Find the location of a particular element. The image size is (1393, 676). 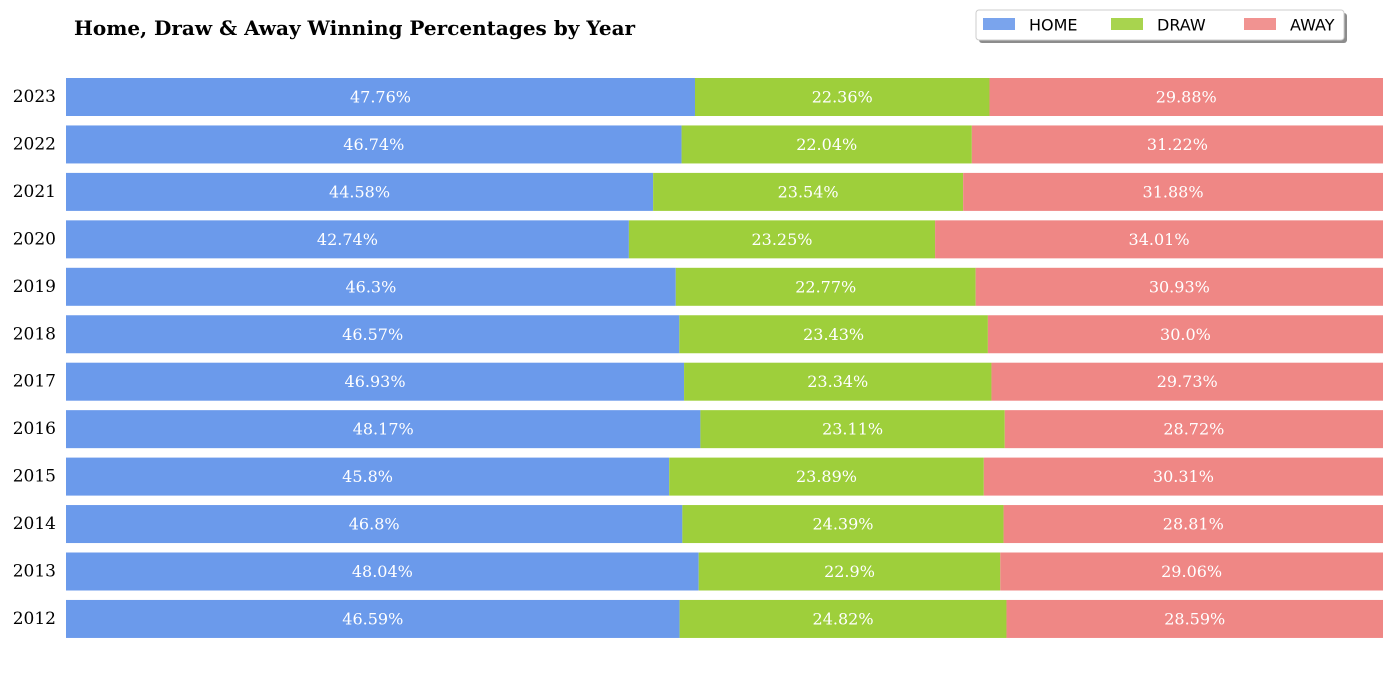

y-tick-label-2020: 2020 is located at coordinates (34, 239).